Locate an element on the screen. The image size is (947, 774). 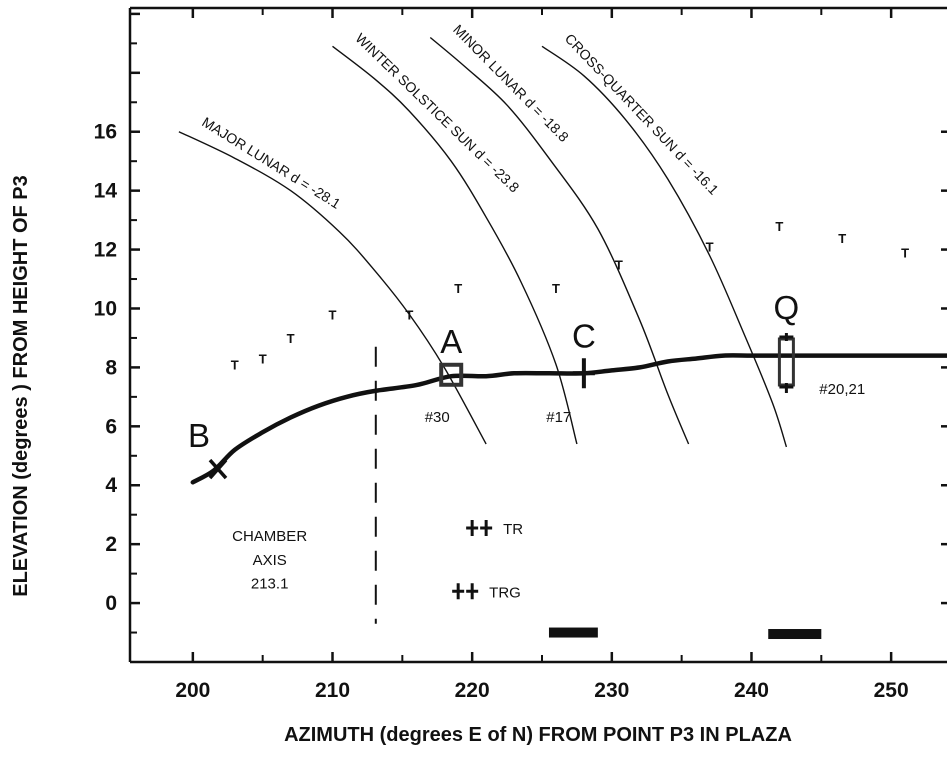
point-label: B is located at coordinates (199, 435).